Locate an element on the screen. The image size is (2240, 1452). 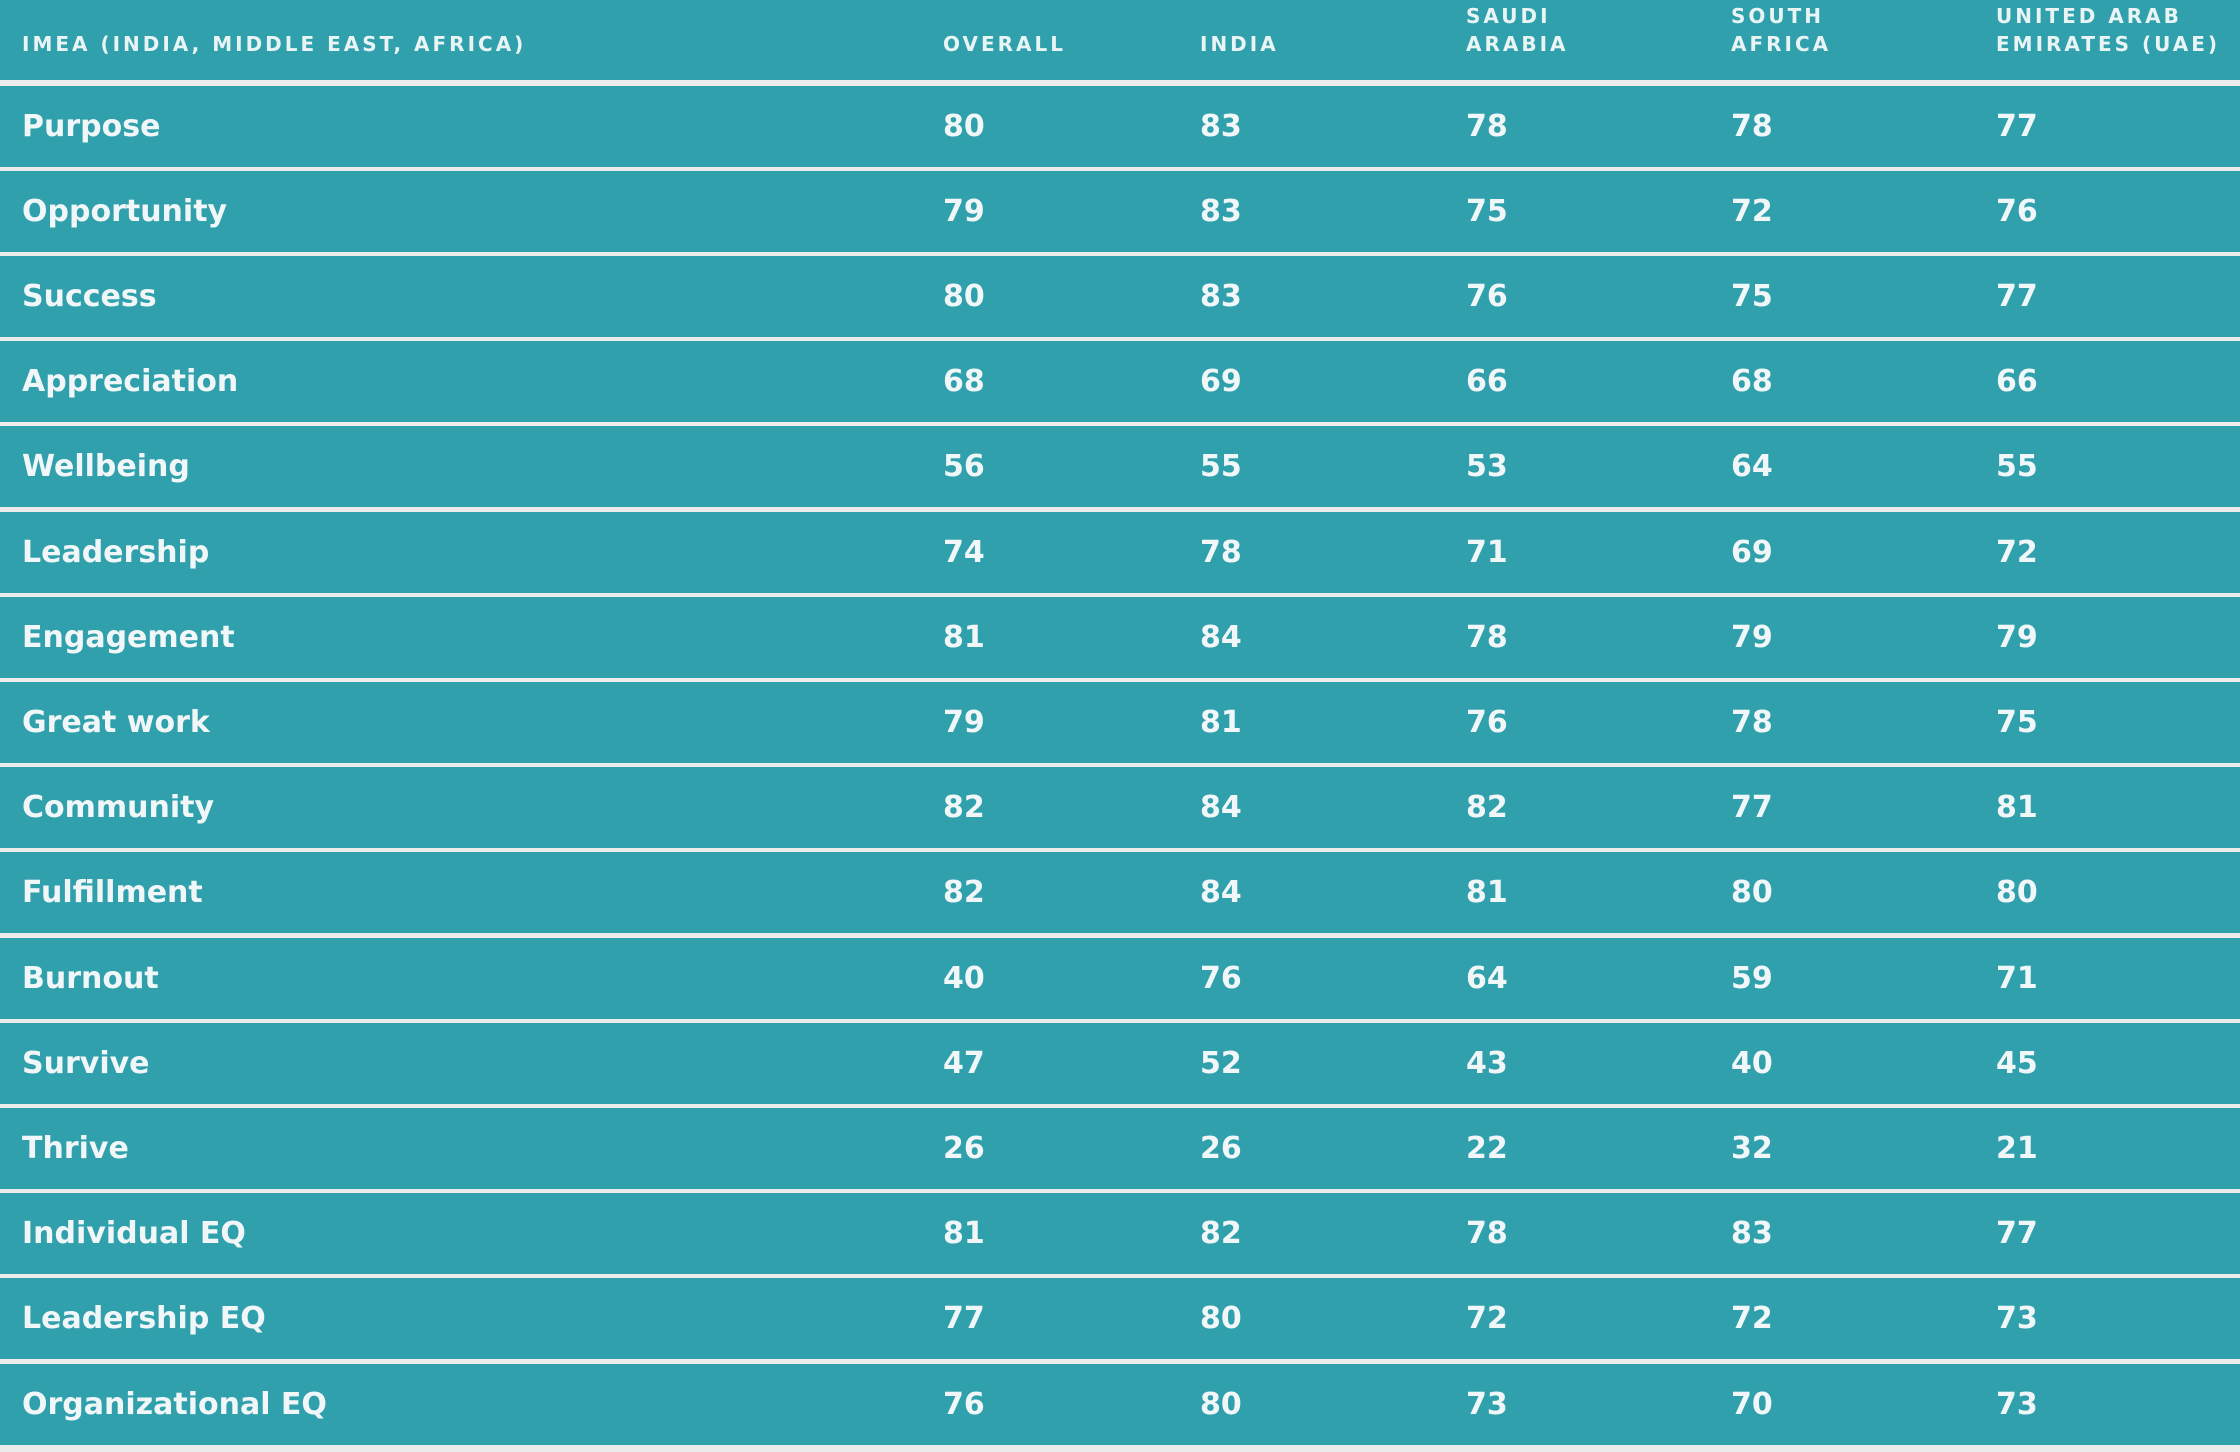
cell-south-africa: 68 is located at coordinates (1752, 381).